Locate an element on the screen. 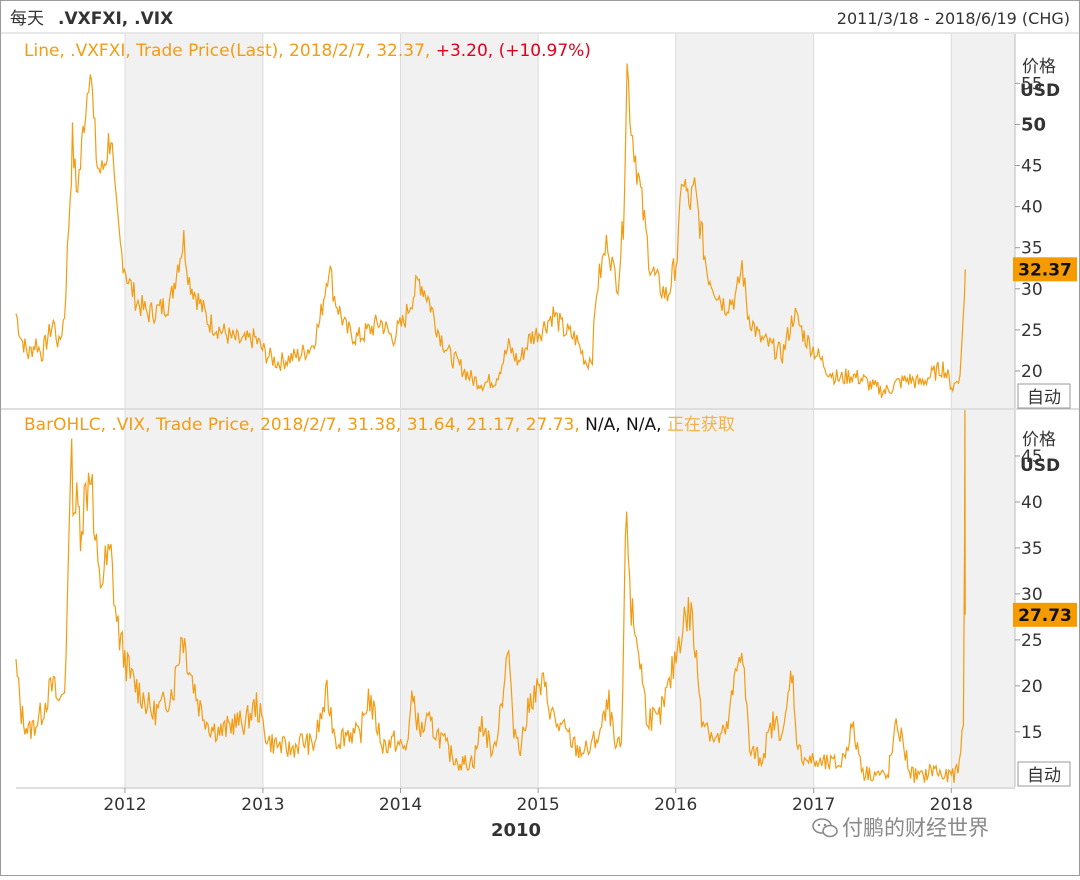  top-y-tick-label: 55 is located at coordinates (1032, 84).